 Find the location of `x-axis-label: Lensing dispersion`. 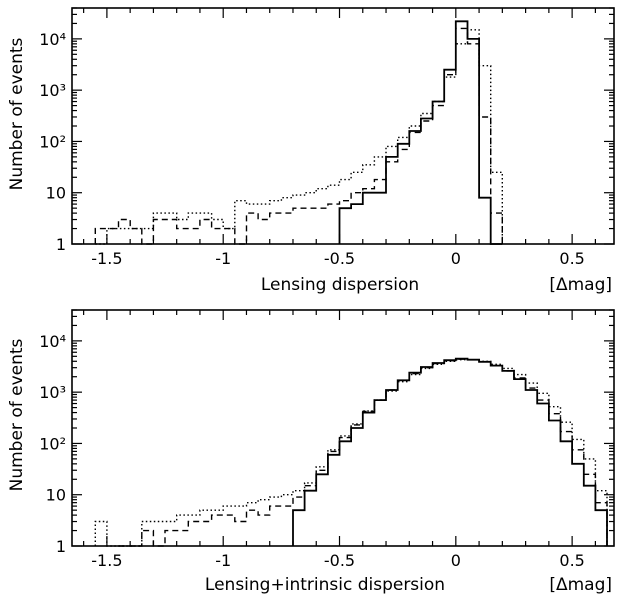

x-axis-label: Lensing dispersion is located at coordinates (340, 285).